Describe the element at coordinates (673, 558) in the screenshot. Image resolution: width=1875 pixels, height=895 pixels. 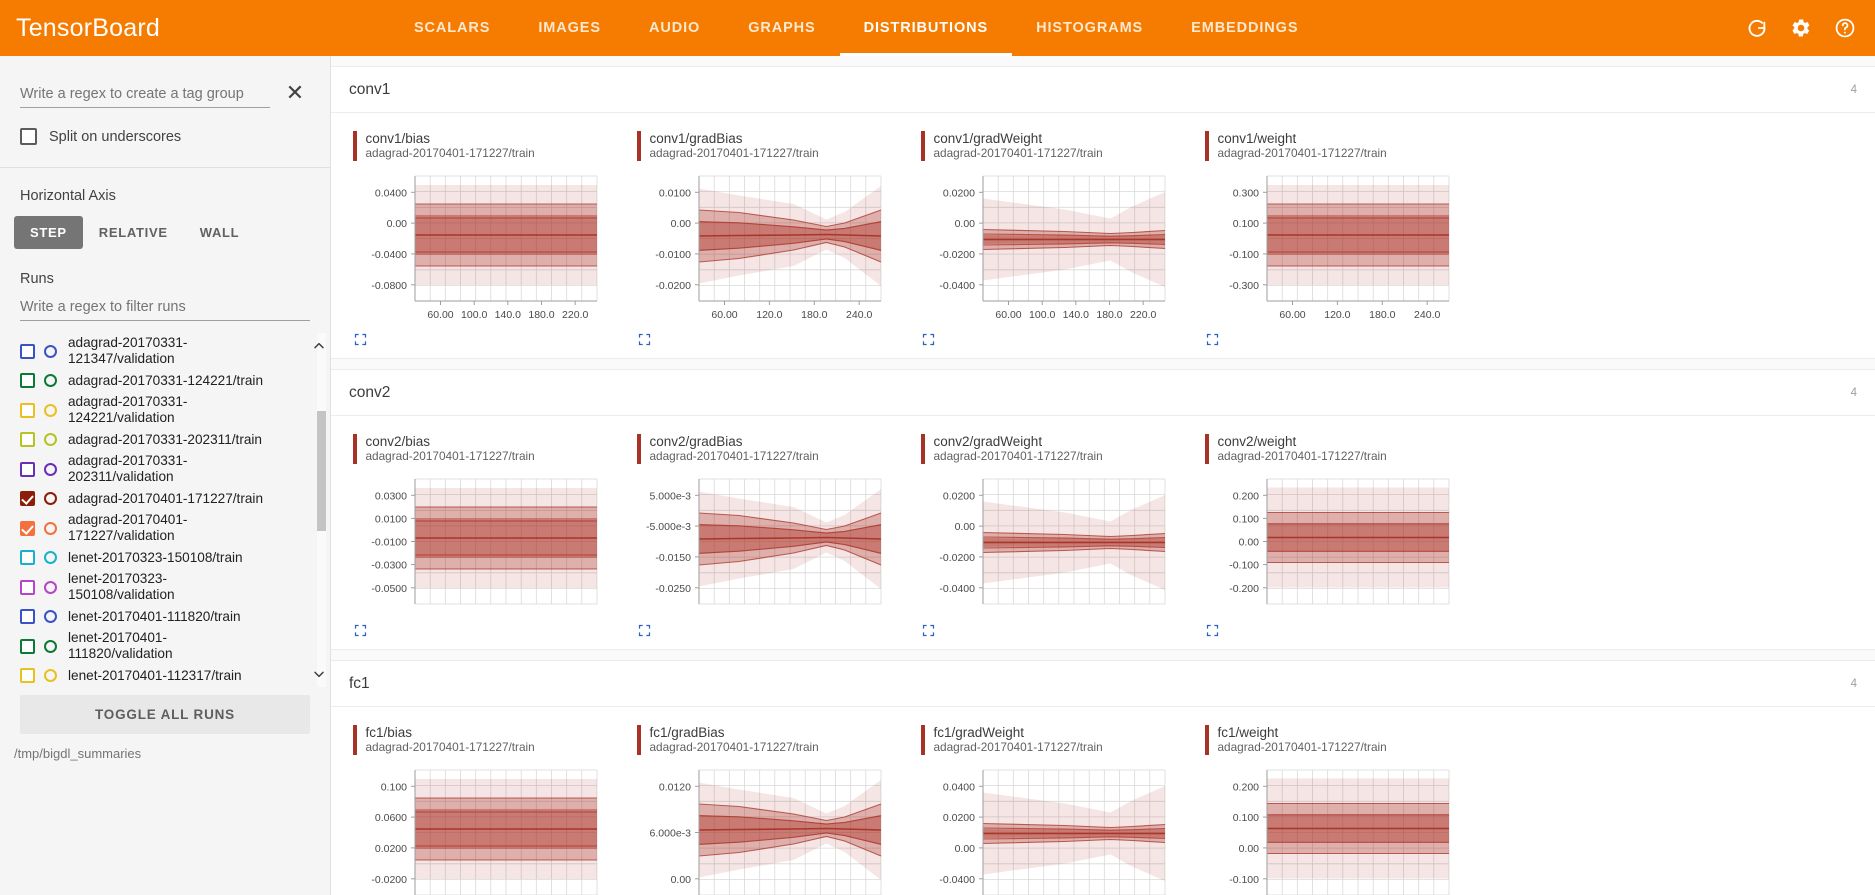
I see `svg-text: -0.0150` at that location.